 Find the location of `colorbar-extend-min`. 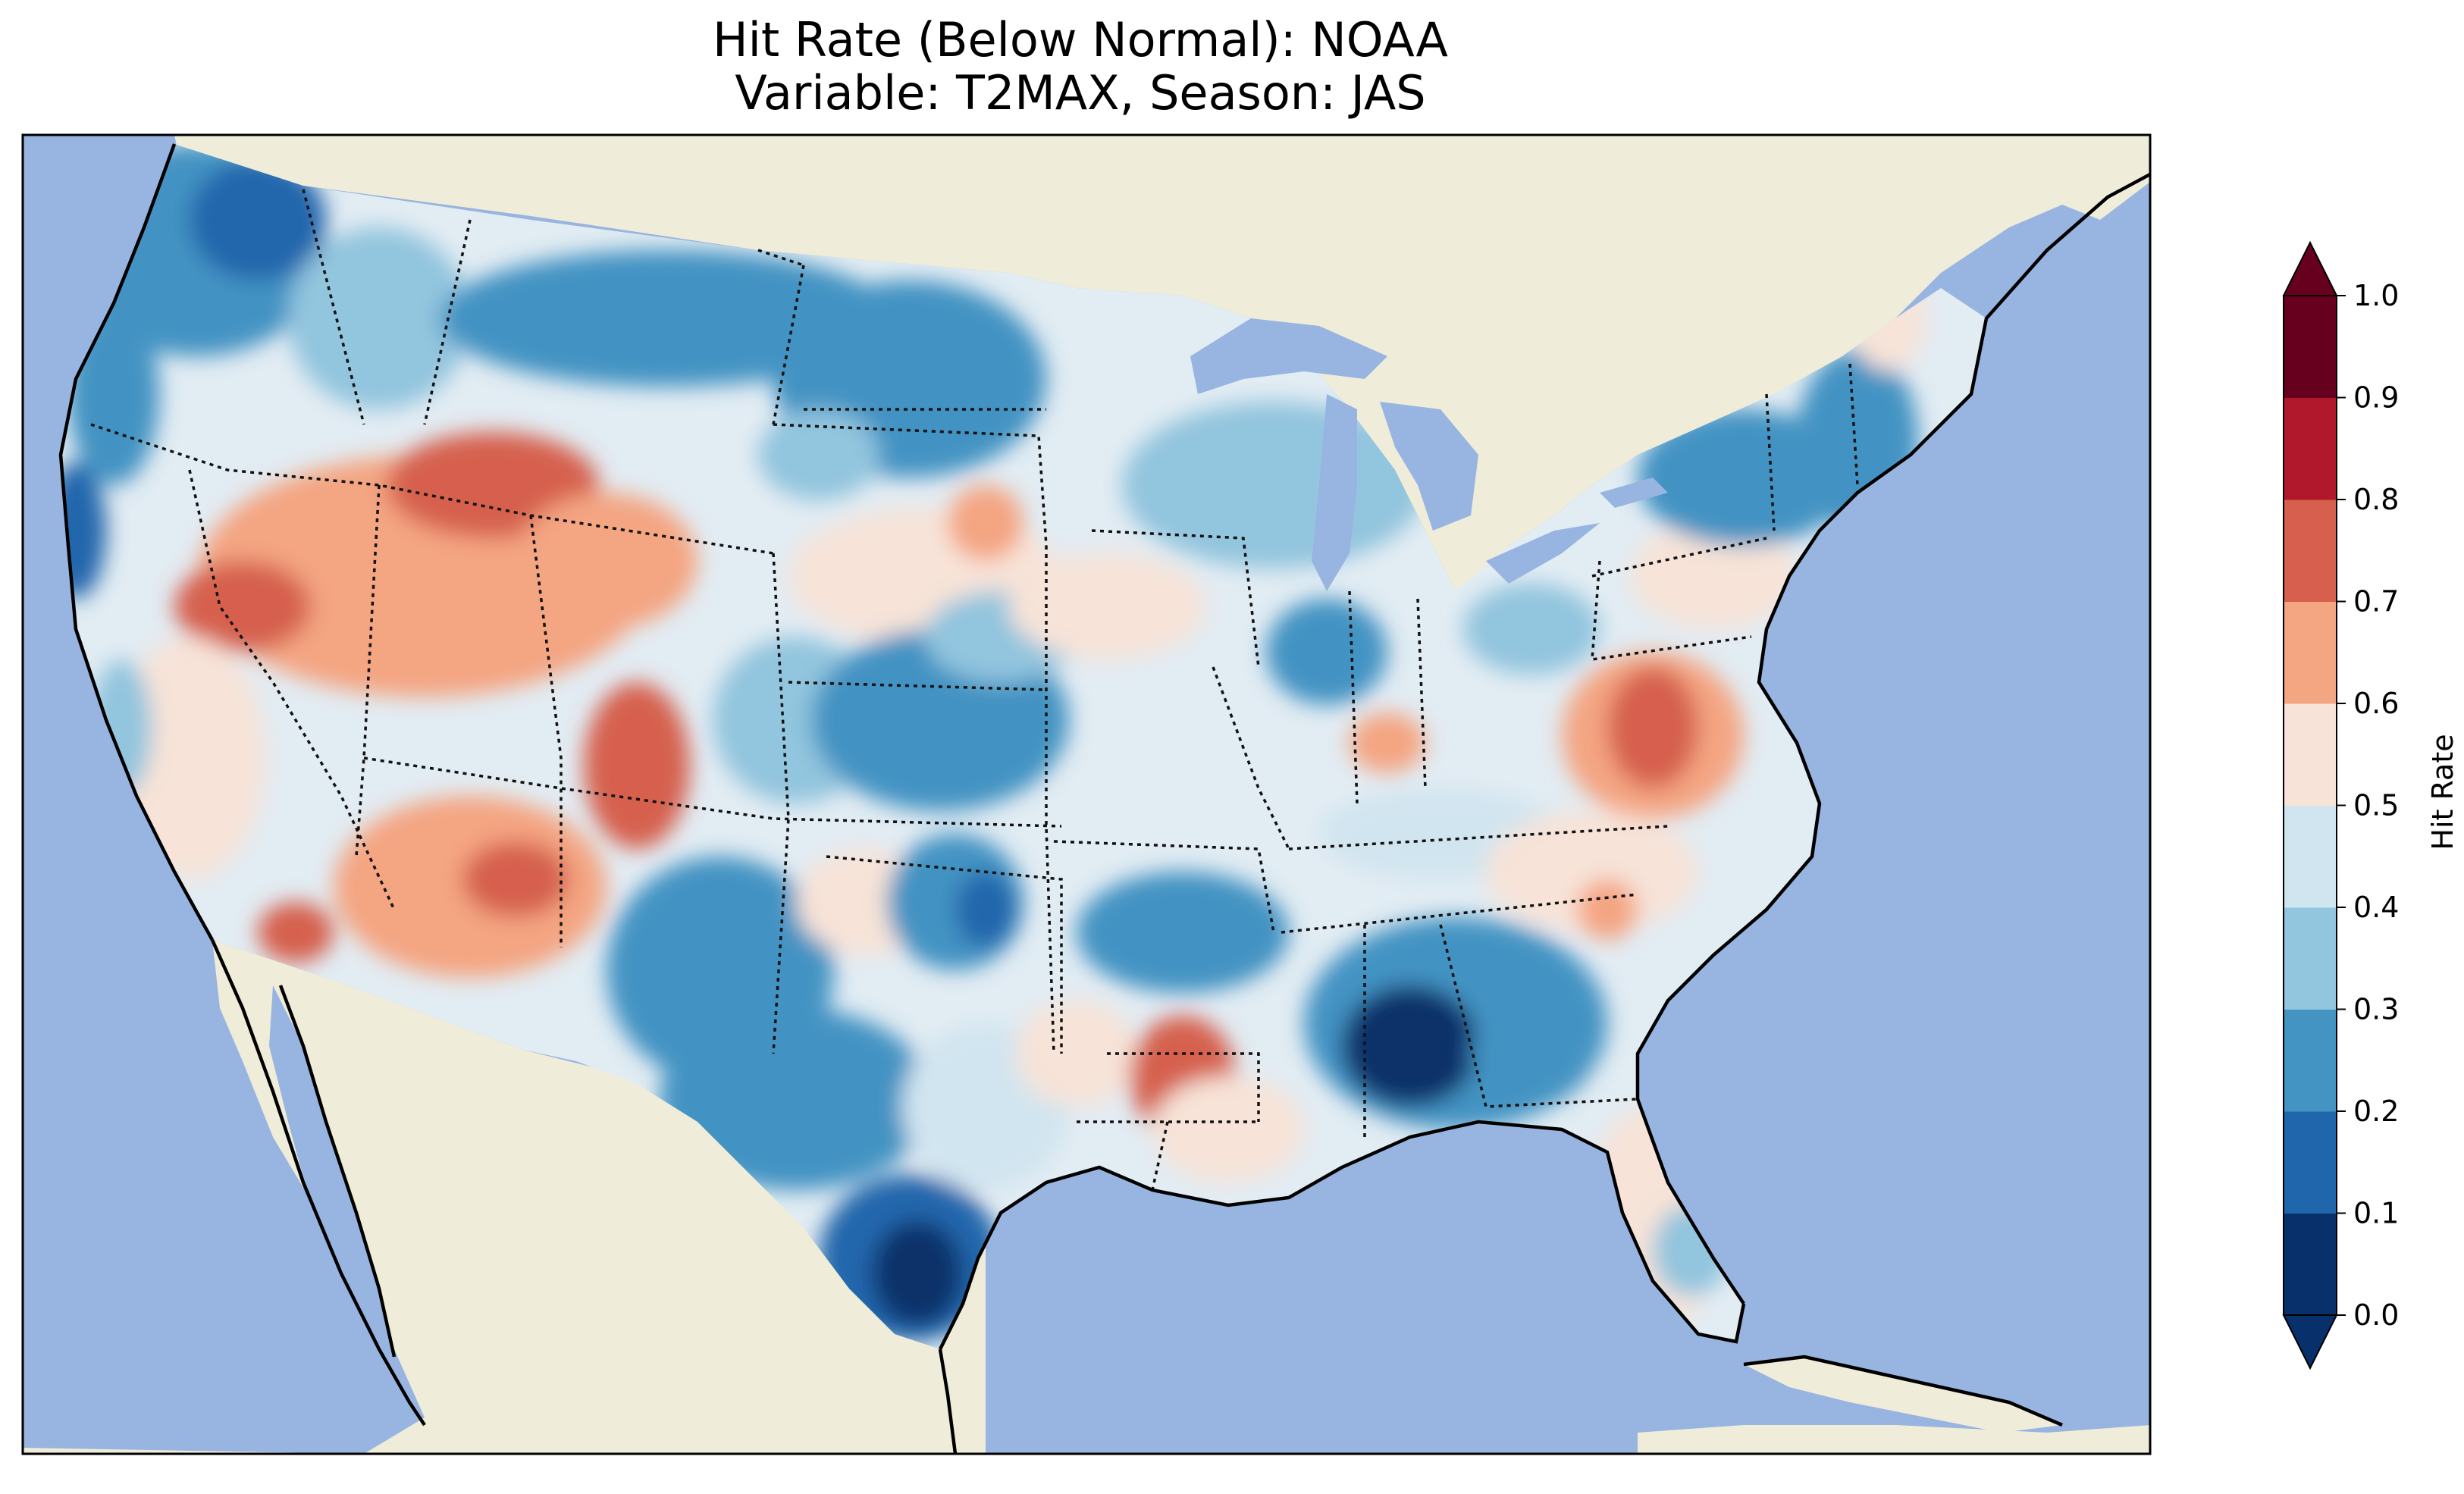

colorbar-extend-min is located at coordinates (2310, 1342).